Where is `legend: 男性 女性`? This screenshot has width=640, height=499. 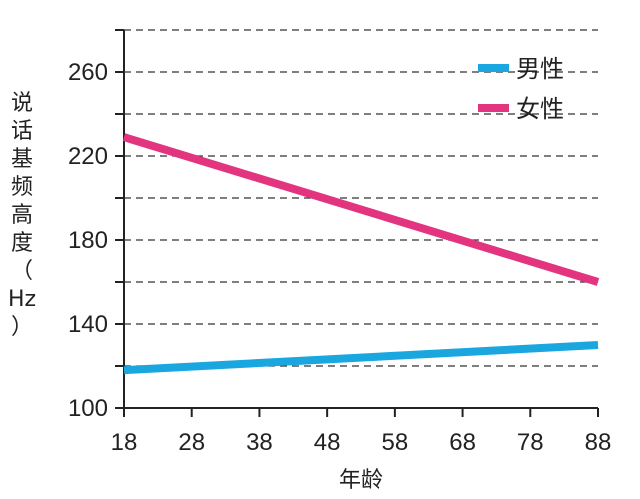
legend: 男性 女性 is located at coordinates (521, 89).